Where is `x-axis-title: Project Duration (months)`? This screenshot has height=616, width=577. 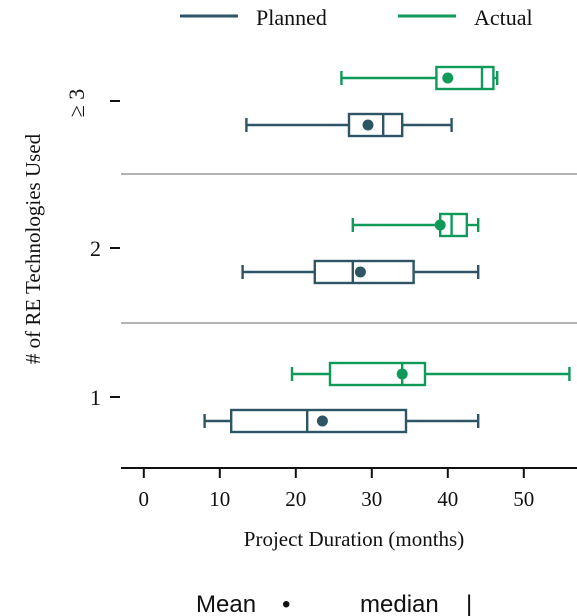 x-axis-title: Project Duration (months) is located at coordinates (354, 539).